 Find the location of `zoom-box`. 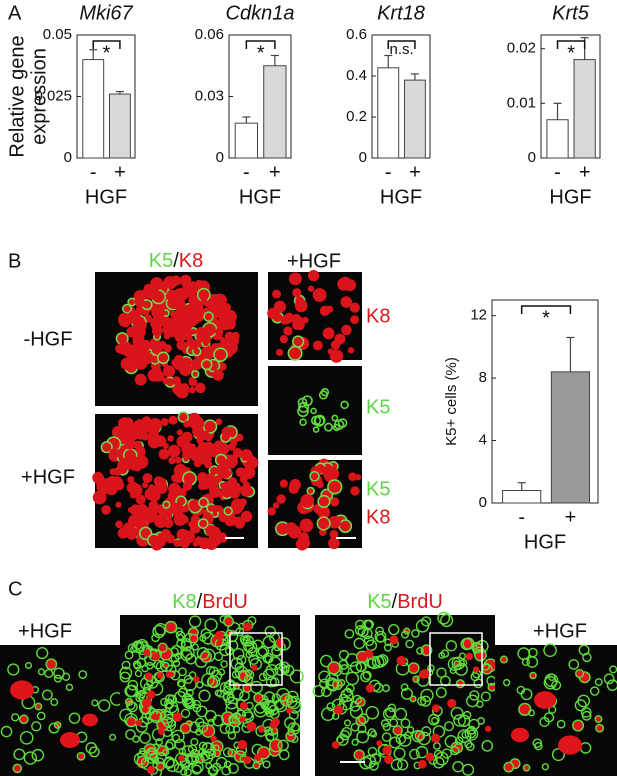

zoom-box is located at coordinates (256, 659).